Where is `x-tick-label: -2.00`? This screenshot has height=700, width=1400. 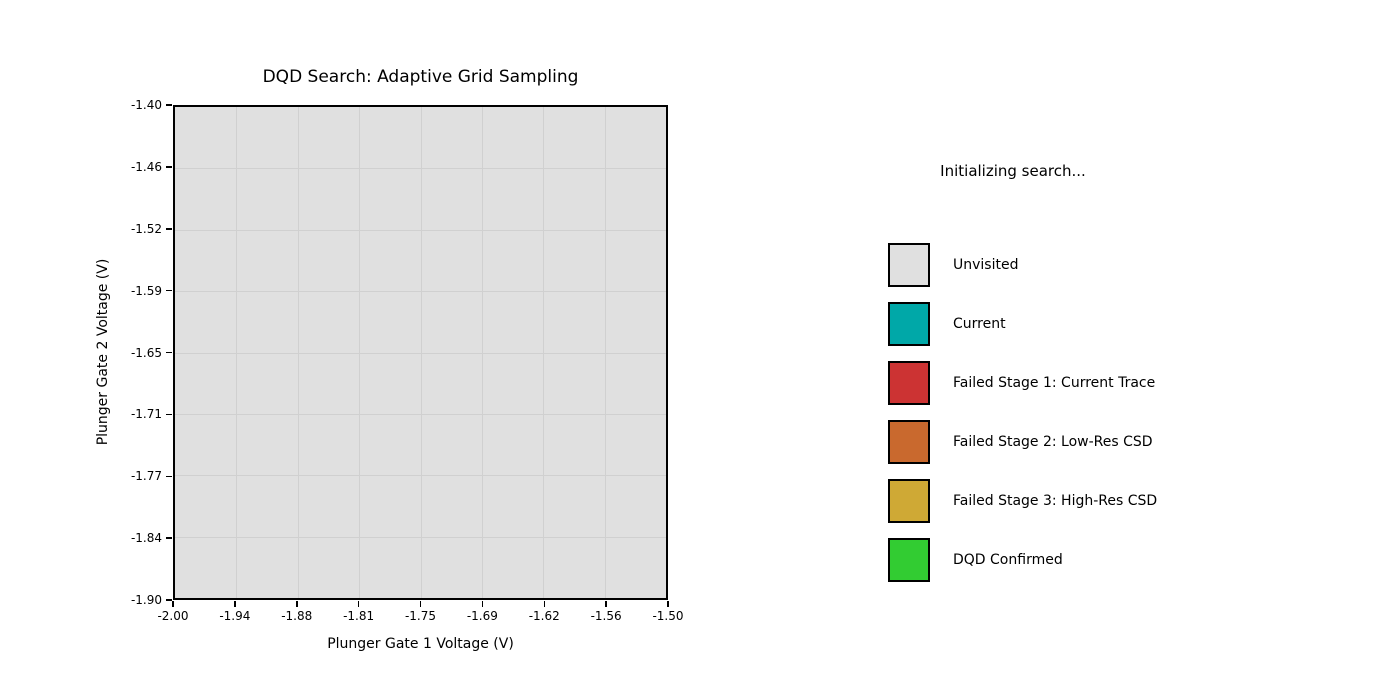 x-tick-label: -2.00 is located at coordinates (173, 616).